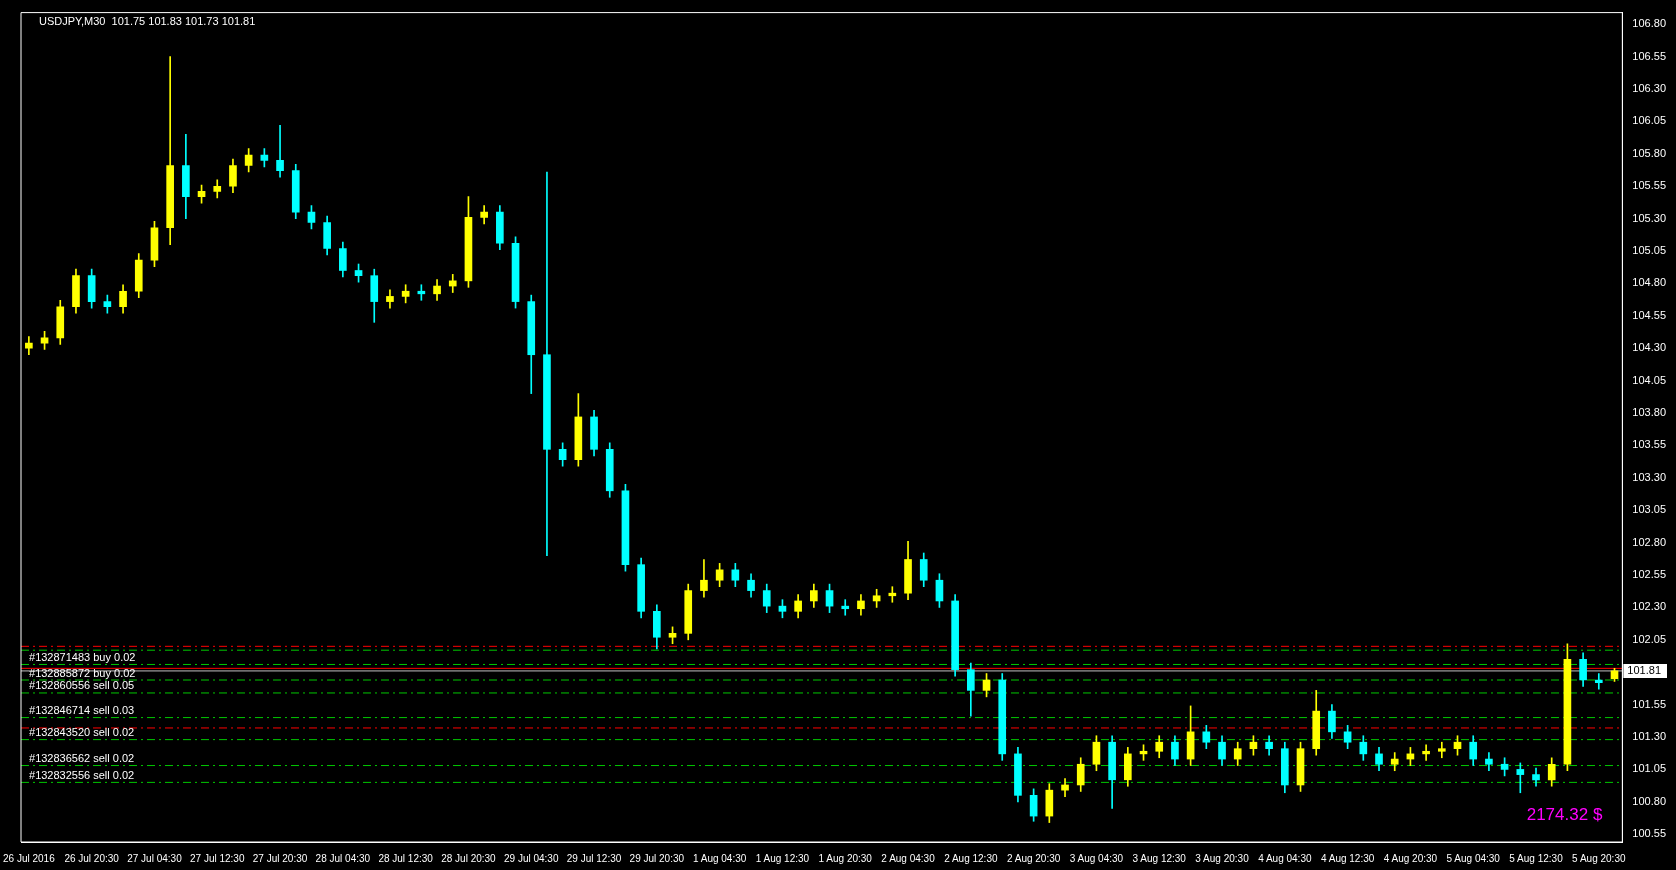 Image resolution: width=1676 pixels, height=870 pixels. Describe the element at coordinates (1159, 858) in the screenshot. I see `x-tick-label: 3 Aug 12:30` at that location.